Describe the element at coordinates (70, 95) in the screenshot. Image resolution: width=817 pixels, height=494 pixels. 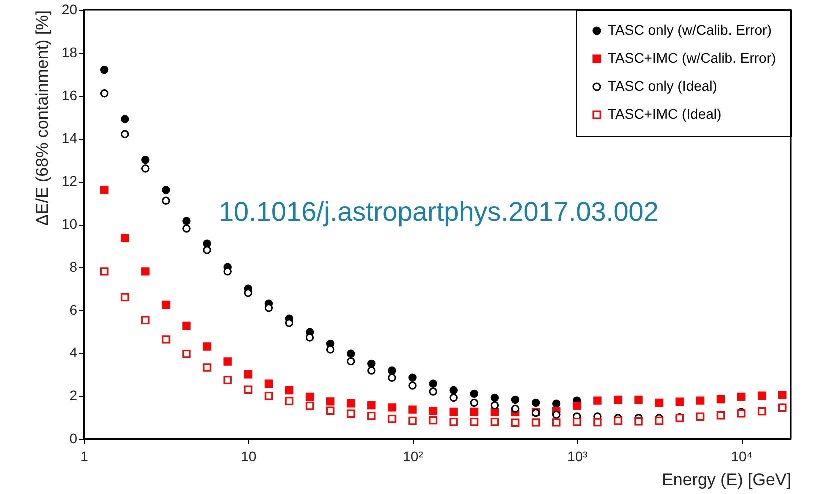
I see `y-tick-label: 16` at that location.